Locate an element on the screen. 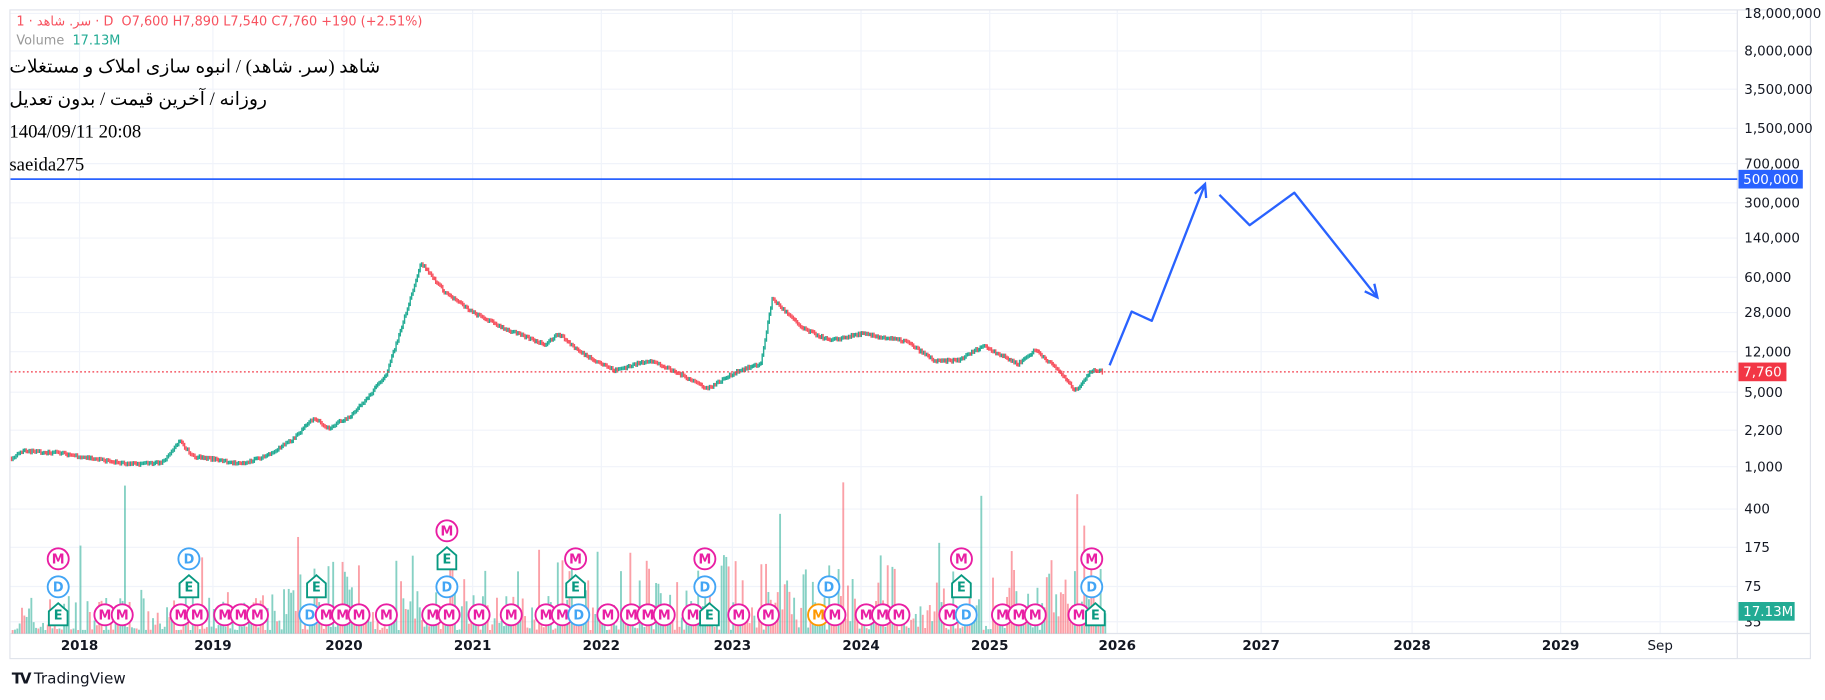 The image size is (1825, 700). tradingview-brand: TV TradingView is located at coordinates (69, 680).